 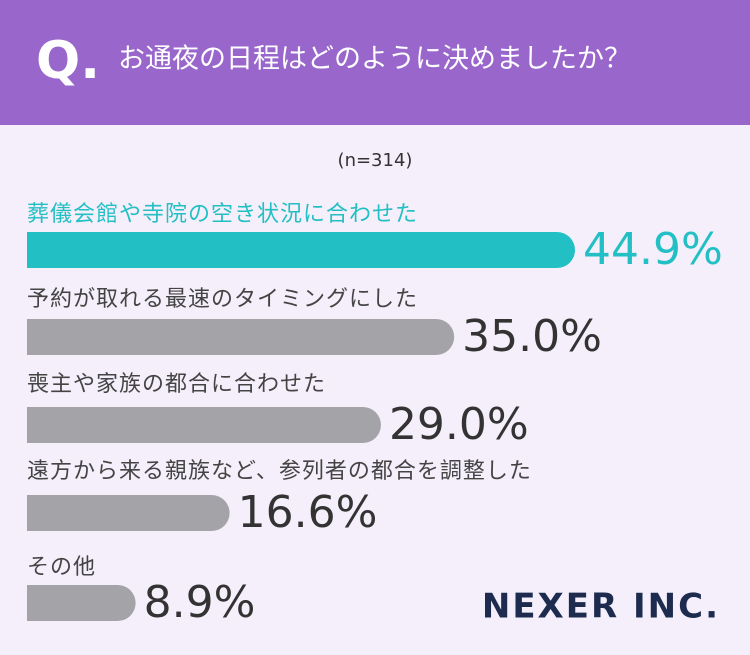 What do you see at coordinates (601, 607) in the screenshot?
I see `logo: NEXER INC.` at bounding box center [601, 607].